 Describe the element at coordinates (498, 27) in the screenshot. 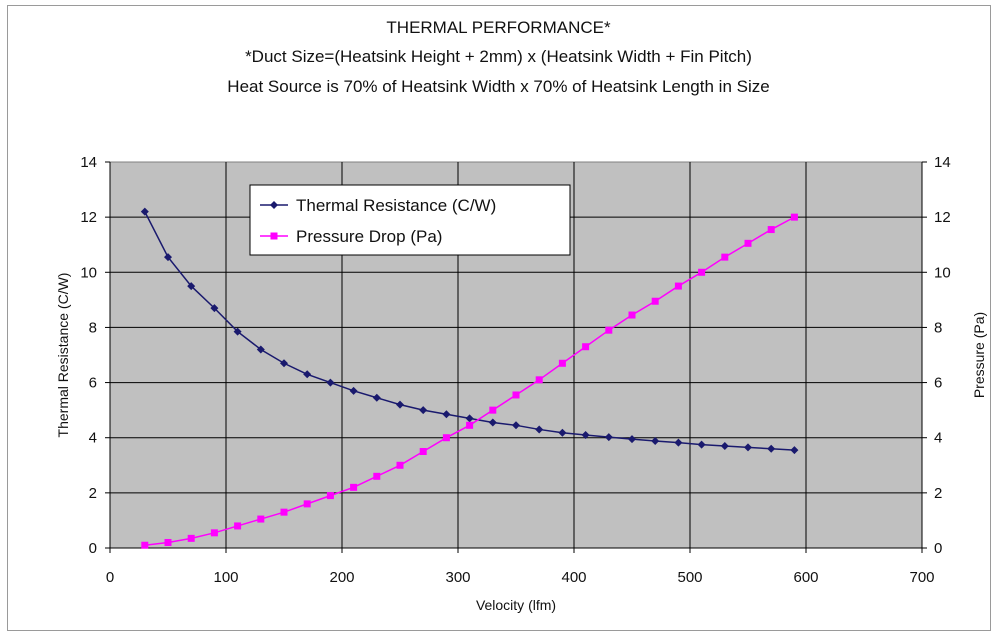

I see `chart-title: THERMAL PERFORMANCE*` at that location.